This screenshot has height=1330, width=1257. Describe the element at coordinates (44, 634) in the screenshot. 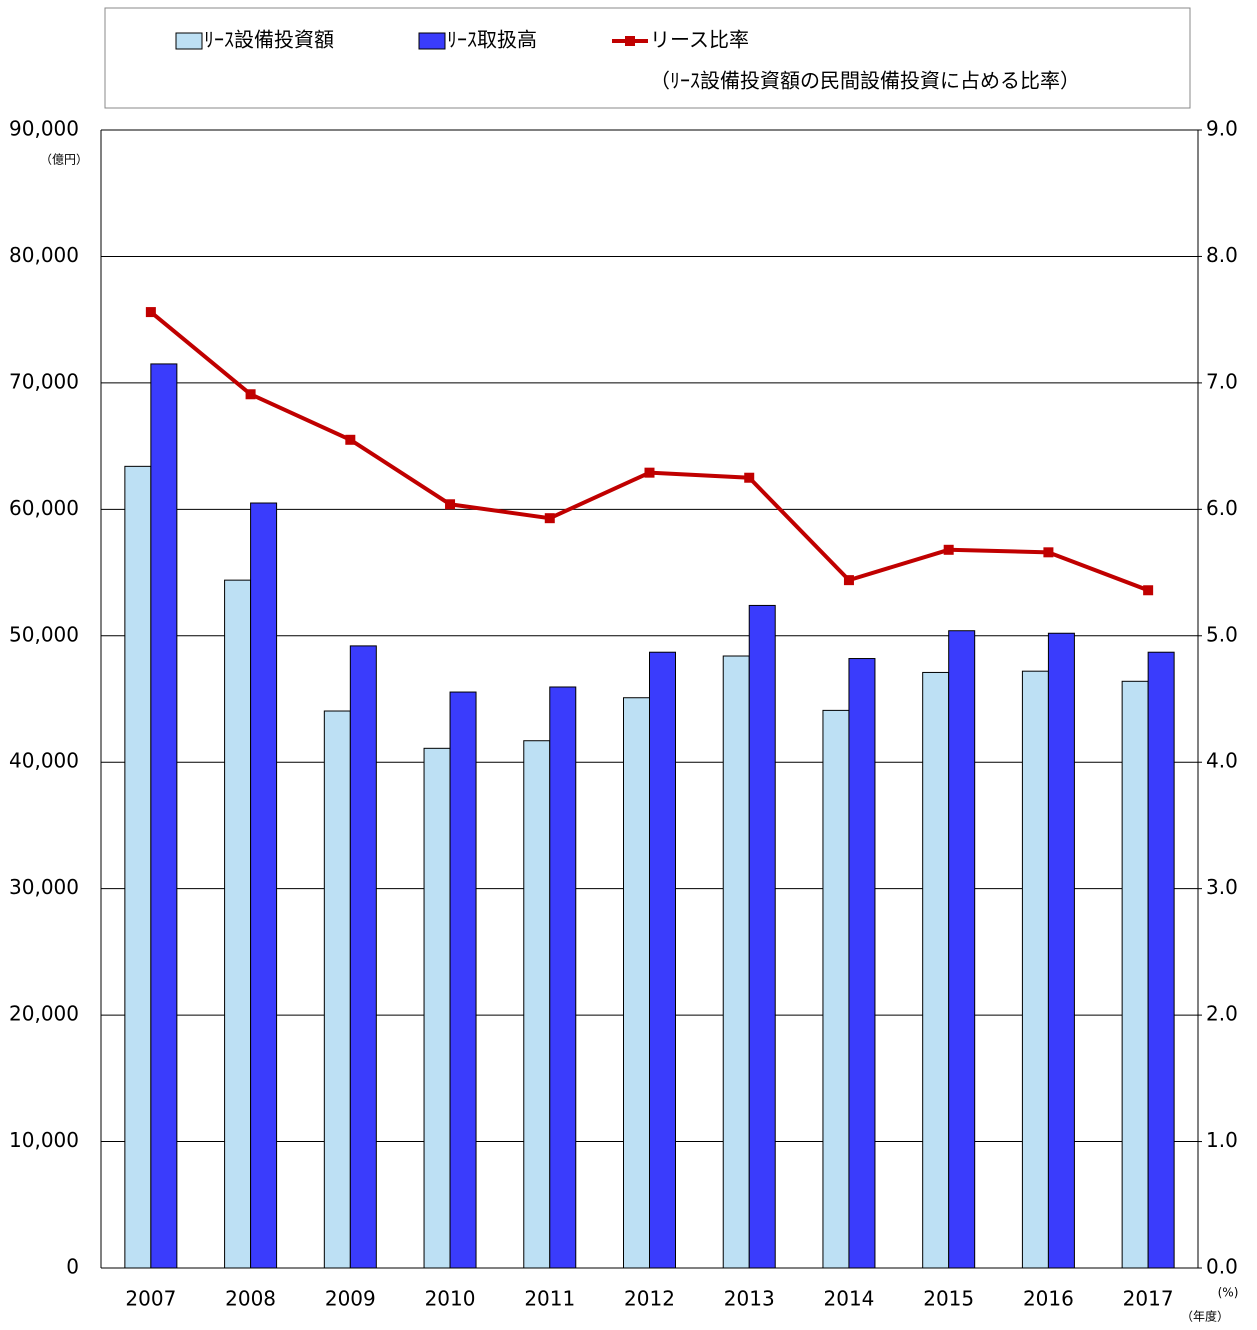

I see `y-tick-label: 50,000` at that location.